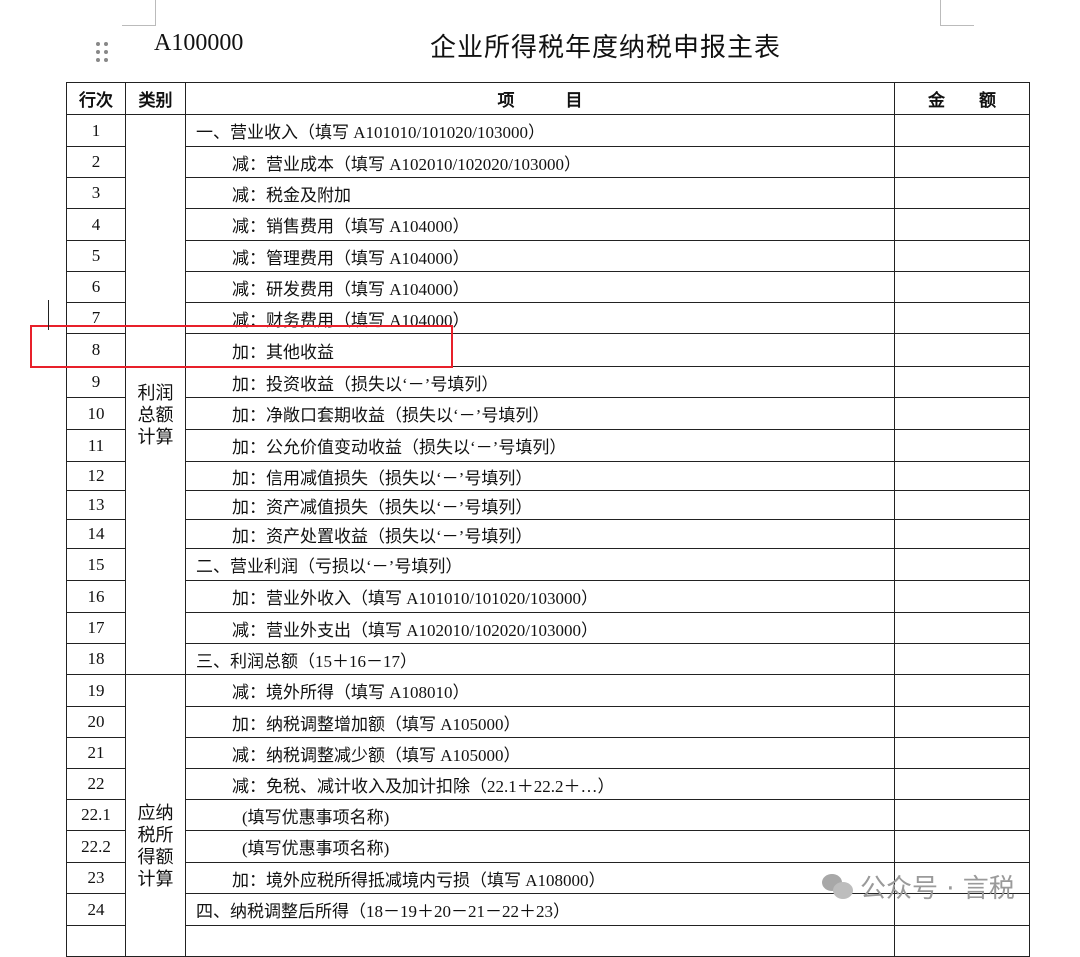 The height and width of the screenshot is (957, 1080). What do you see at coordinates (540, 690) in the screenshot?
I see `item-cell: 减：境外所得（填写 A108010）` at bounding box center [540, 690].